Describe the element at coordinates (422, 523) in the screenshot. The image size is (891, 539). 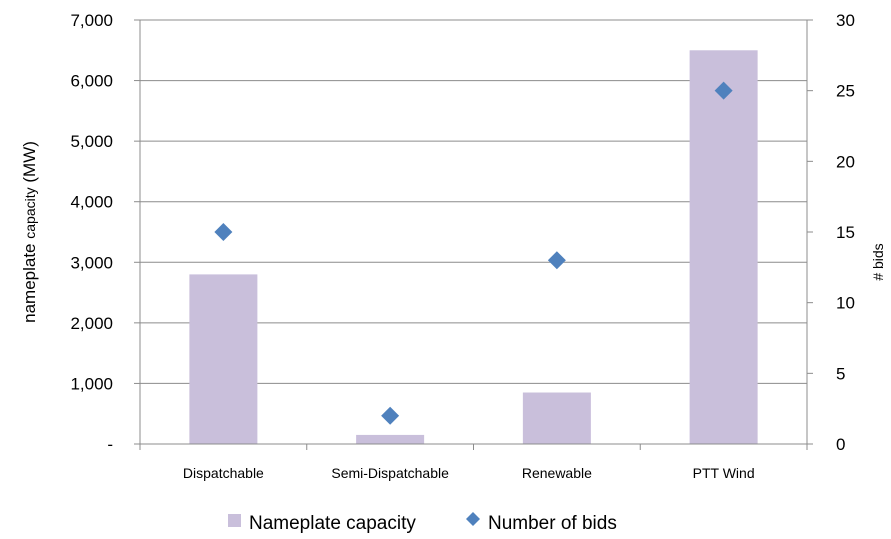
I see `legend: Nameplate capacity Number of bids` at that location.